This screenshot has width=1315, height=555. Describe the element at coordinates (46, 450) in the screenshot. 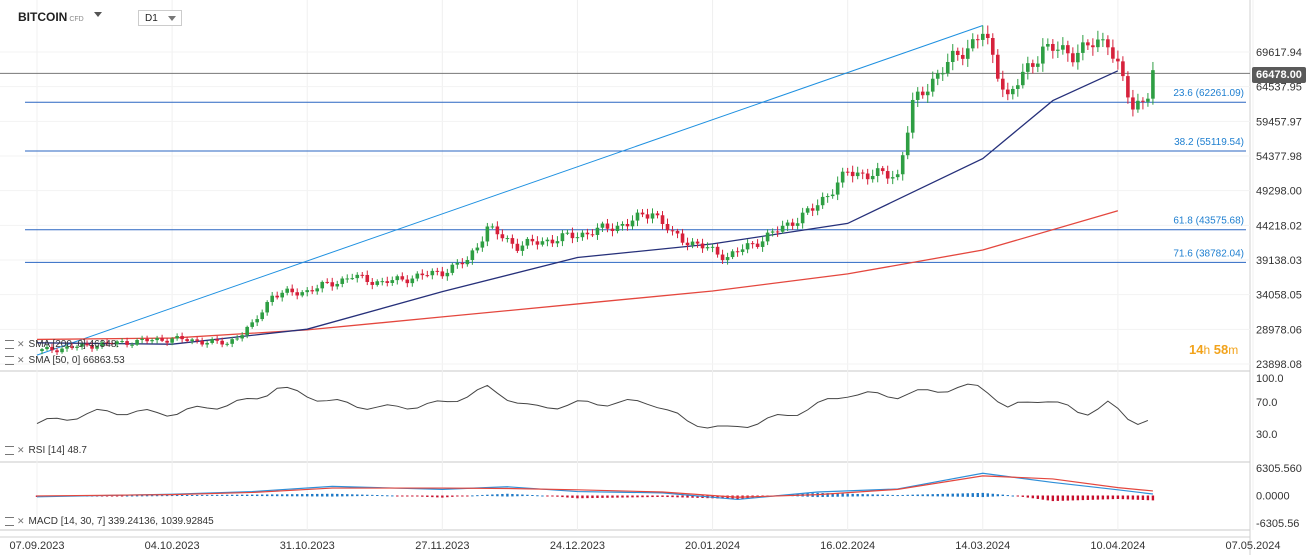

I see `legend-rsi: ✕ RSI [14] 48.7` at that location.